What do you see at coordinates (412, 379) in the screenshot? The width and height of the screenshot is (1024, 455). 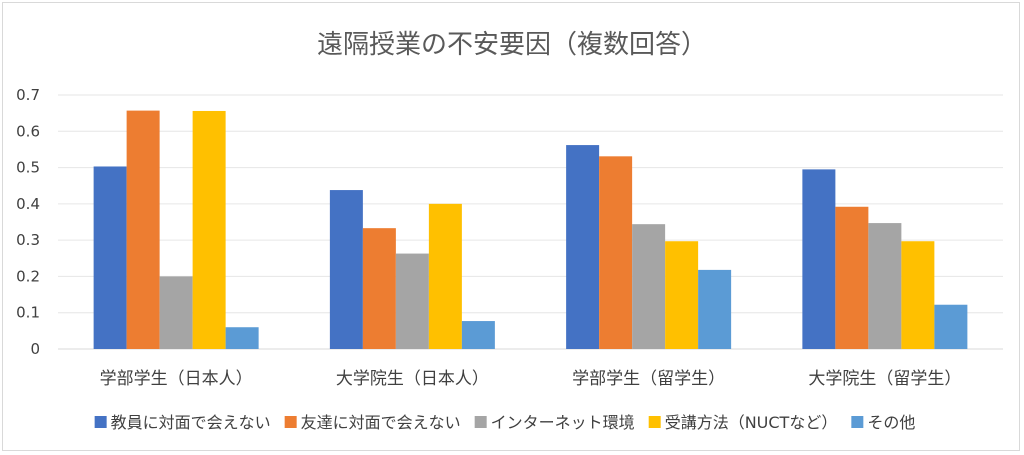 I see `x-category-label: 大学院生（日本人）` at bounding box center [412, 379].